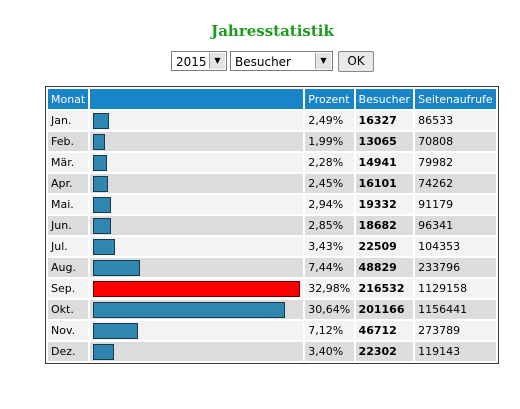 Image resolution: width=520 pixels, height=409 pixels. Describe the element at coordinates (68, 225) in the screenshot. I see `month-cell: Jun.` at that location.